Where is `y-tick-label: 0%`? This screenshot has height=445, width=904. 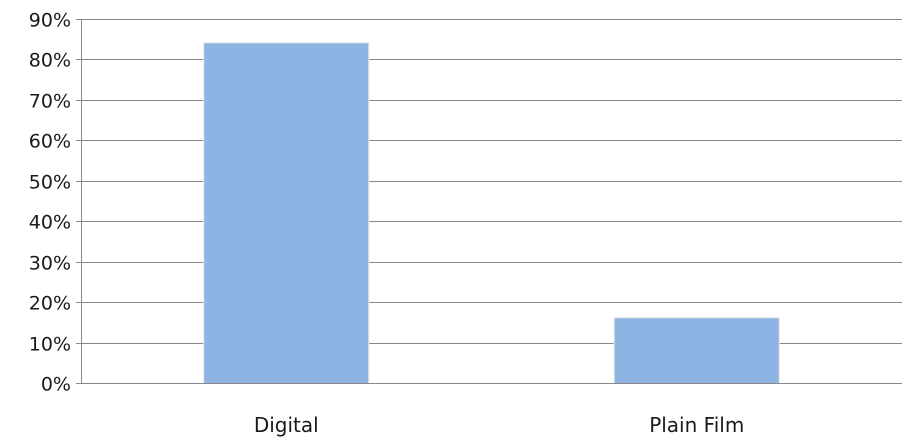
y-tick-label: 0% is located at coordinates (56, 385).